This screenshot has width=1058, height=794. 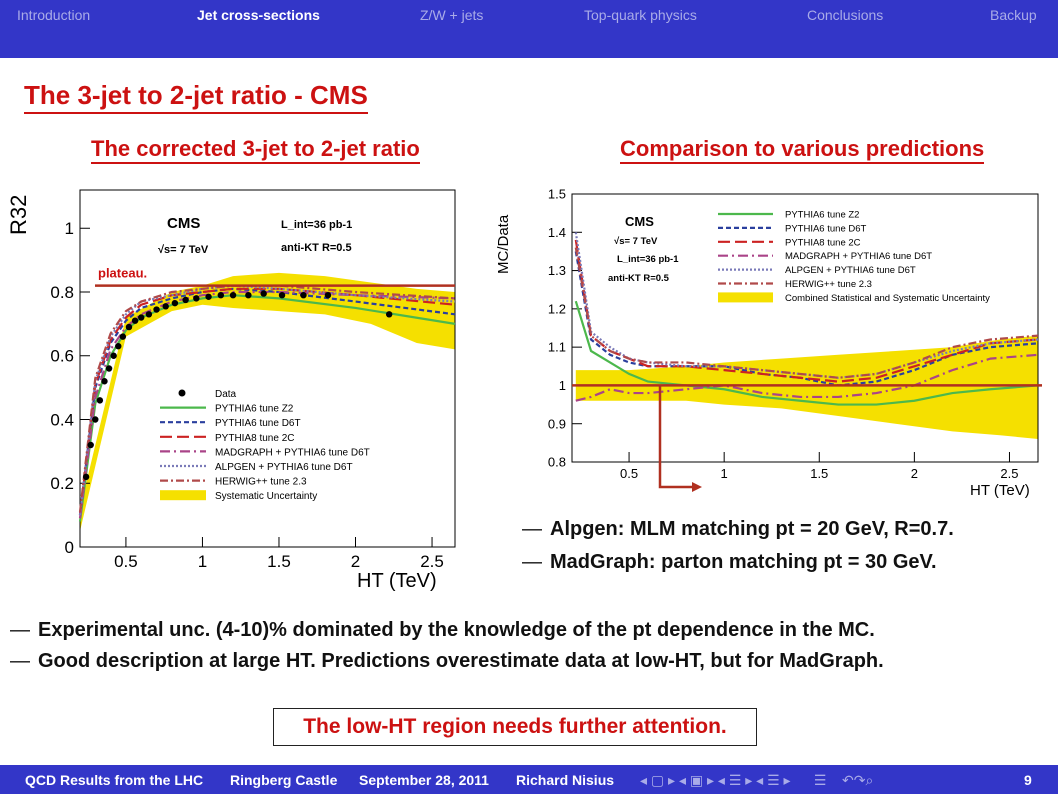 What do you see at coordinates (557, 308) in the screenshot?
I see `y-tick-label: 1.2` at bounding box center [557, 308].